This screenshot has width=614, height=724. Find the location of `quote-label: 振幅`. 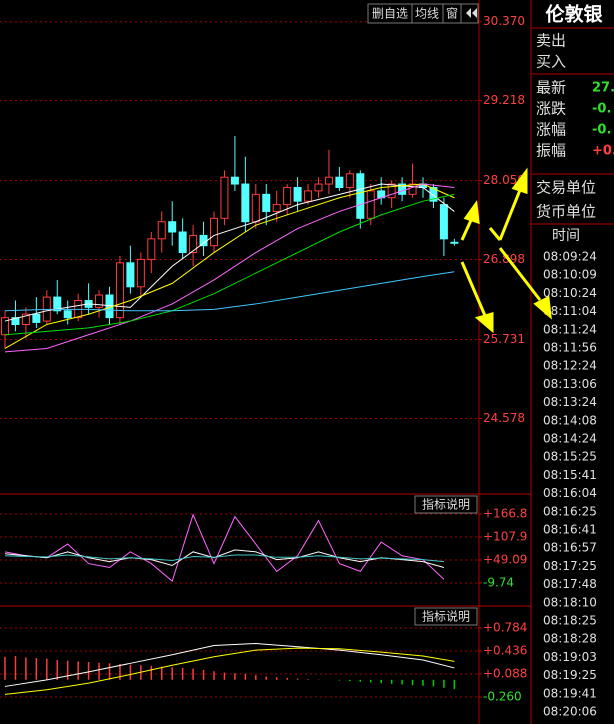

quote-label: 振幅 is located at coordinates (551, 151).